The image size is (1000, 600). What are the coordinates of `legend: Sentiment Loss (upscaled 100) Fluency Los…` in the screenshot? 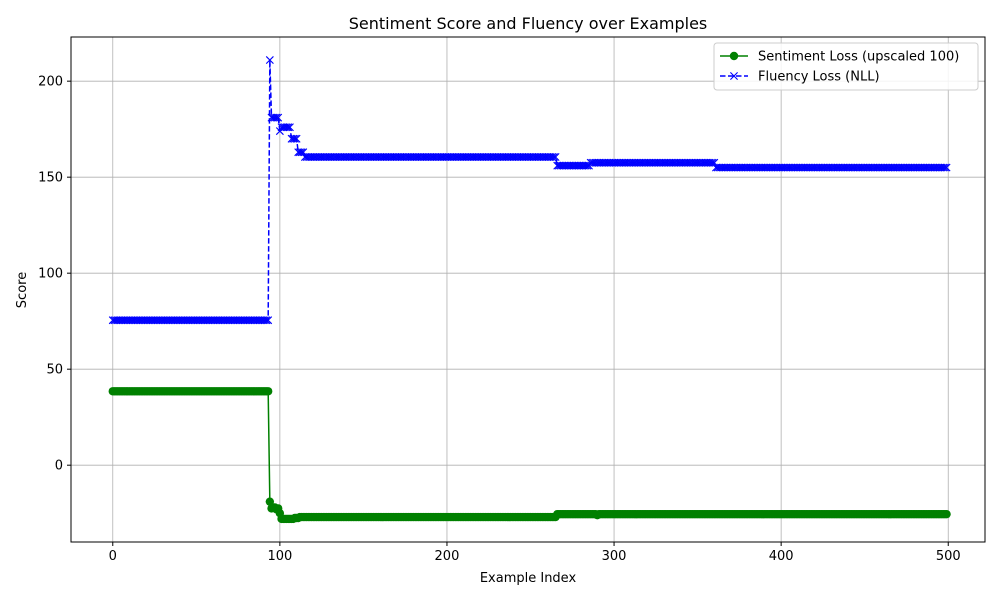 It's located at (846, 66).